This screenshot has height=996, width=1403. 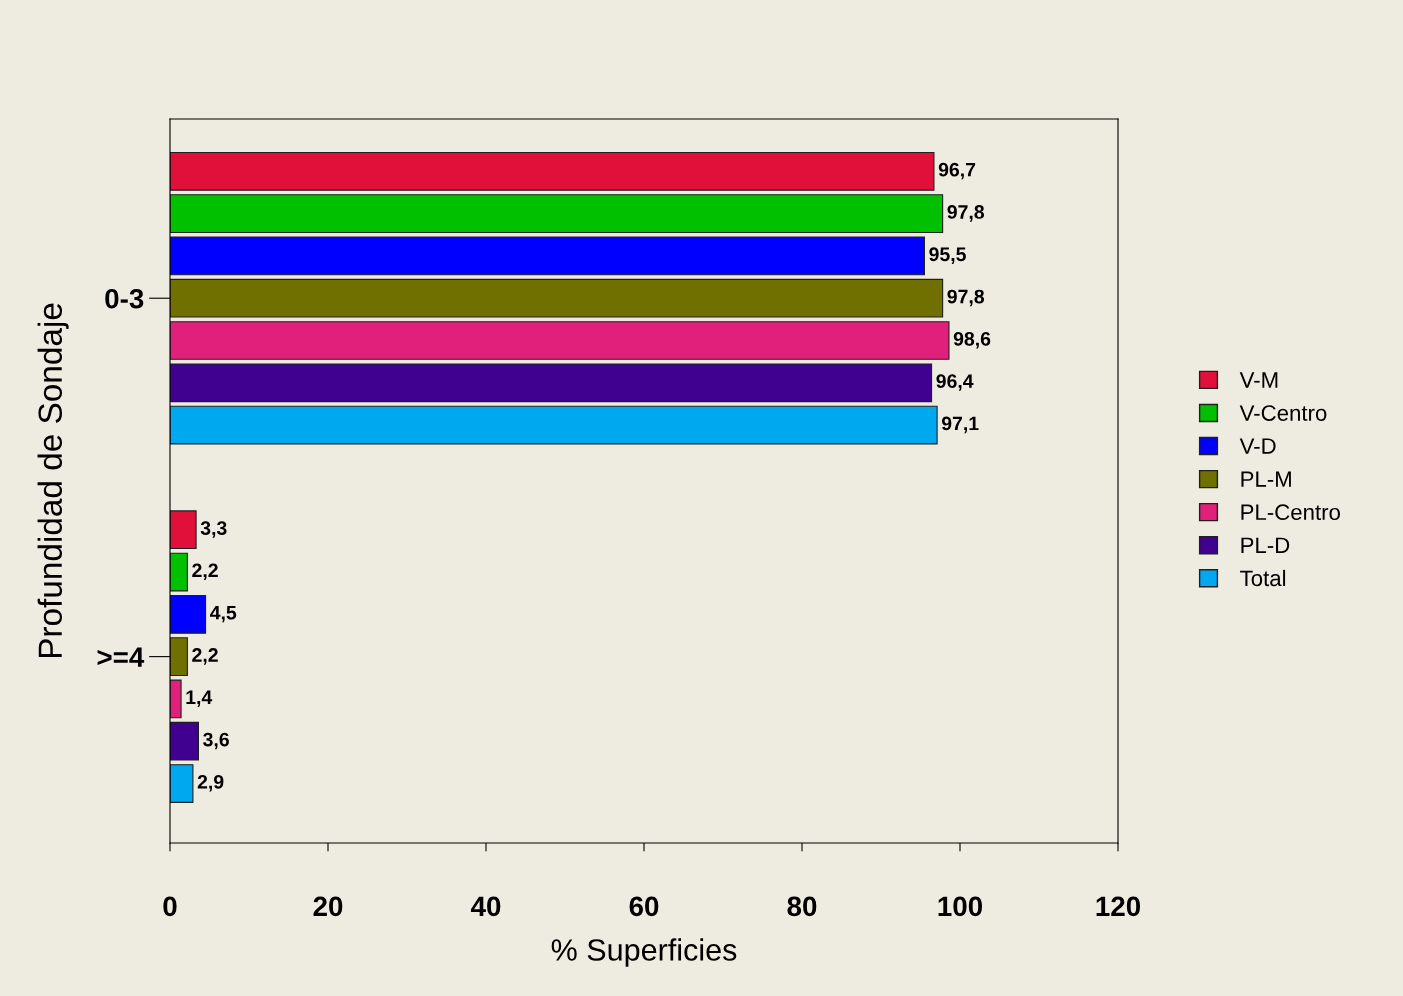 What do you see at coordinates (1290, 512) in the screenshot?
I see `legend-label: PL-Centro` at bounding box center [1290, 512].